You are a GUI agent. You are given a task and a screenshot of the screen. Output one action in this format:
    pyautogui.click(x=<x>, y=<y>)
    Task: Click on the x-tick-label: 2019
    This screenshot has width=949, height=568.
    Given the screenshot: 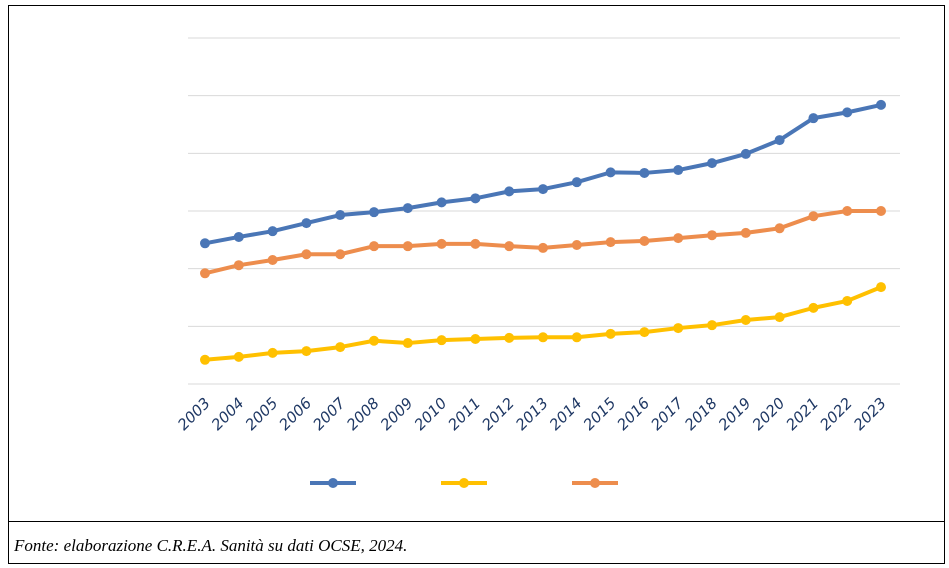 What is the action you would take?
    pyautogui.click(x=735, y=414)
    